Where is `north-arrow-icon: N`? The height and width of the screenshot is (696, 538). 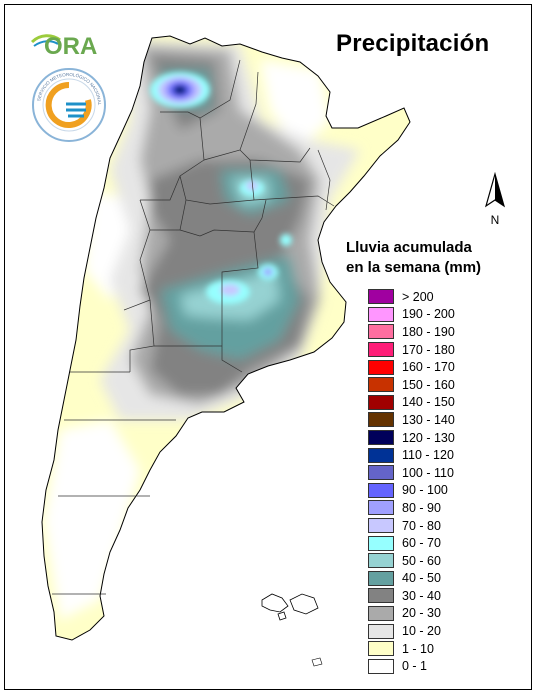 north-arrow-icon: N is located at coordinates (495, 199).